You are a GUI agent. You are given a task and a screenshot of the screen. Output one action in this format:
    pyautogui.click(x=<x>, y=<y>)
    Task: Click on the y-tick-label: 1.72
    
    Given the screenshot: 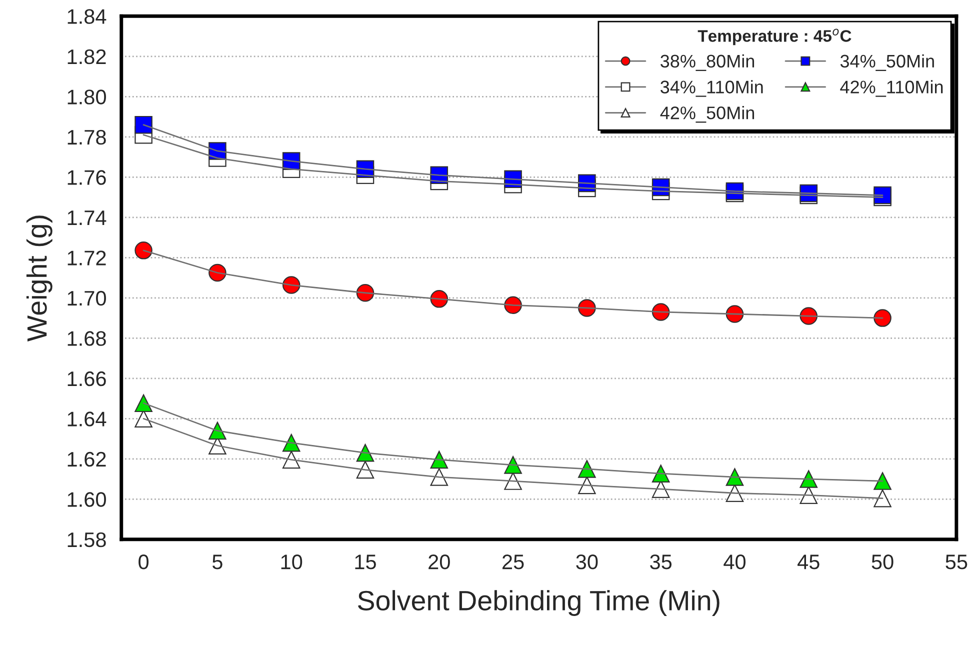 What is the action you would take?
    pyautogui.click(x=87, y=258)
    